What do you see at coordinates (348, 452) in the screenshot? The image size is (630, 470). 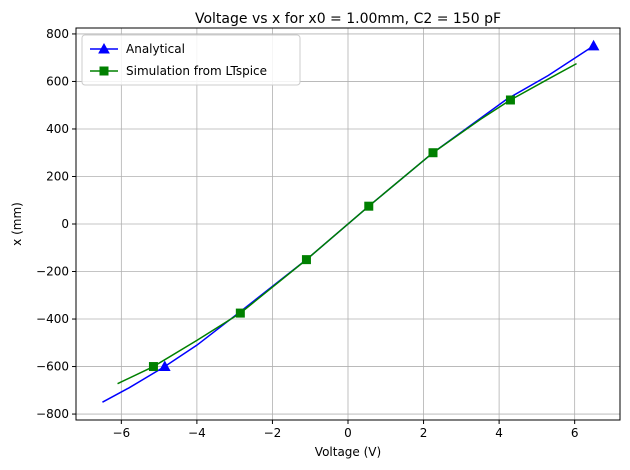 I see `x-axis-label: Voltage (V)` at bounding box center [348, 452].